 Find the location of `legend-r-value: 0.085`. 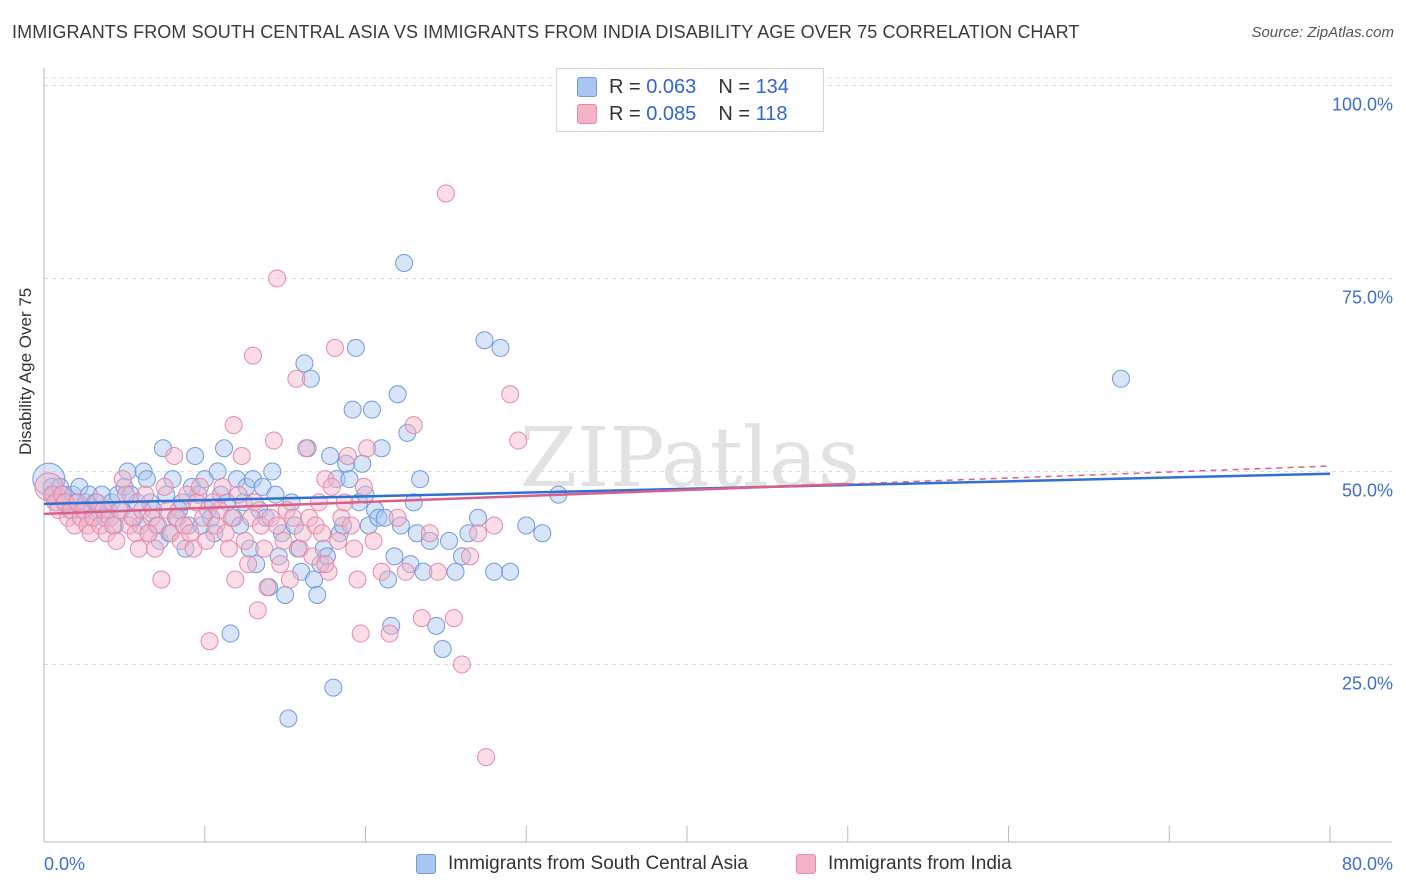

legend-r-value: 0.085 is located at coordinates (671, 113).